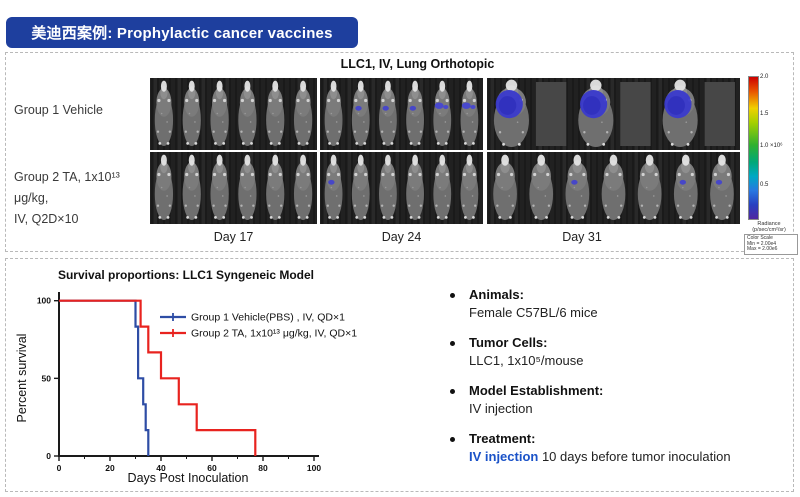 The image size is (800, 497). Describe the element at coordinates (769, 224) in the screenshot. I see `colorbar-caption-line1: Radiance` at that location.